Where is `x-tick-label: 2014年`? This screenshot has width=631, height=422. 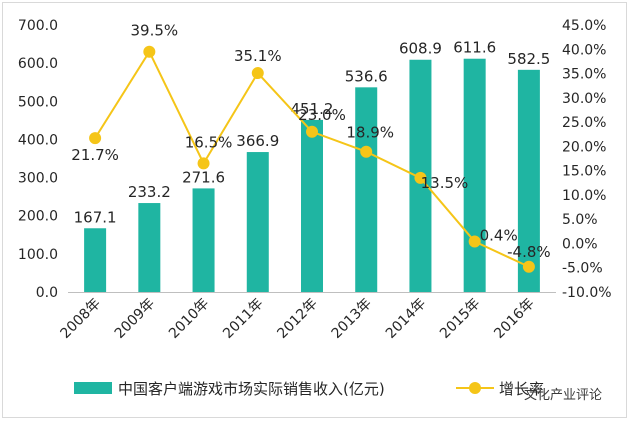 x-tick-label: 2014年 is located at coordinates (406, 319).